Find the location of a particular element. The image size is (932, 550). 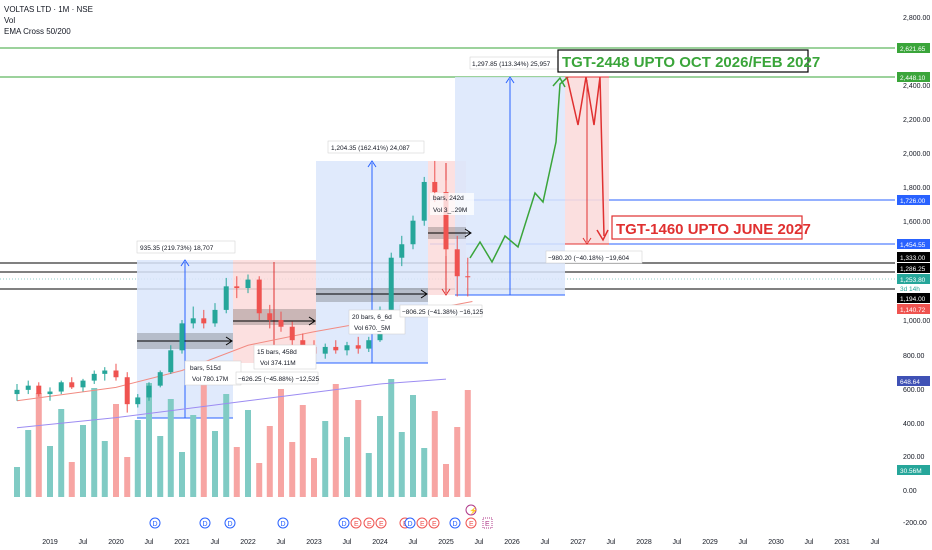

annotation-6: −626.25 (−45.88%) −12,525 is located at coordinates (279, 379).